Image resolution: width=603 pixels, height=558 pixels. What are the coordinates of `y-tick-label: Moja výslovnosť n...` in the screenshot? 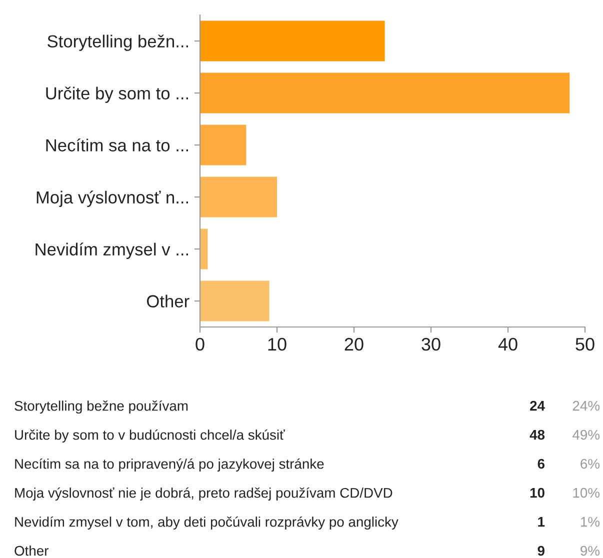 It's located at (112, 198).